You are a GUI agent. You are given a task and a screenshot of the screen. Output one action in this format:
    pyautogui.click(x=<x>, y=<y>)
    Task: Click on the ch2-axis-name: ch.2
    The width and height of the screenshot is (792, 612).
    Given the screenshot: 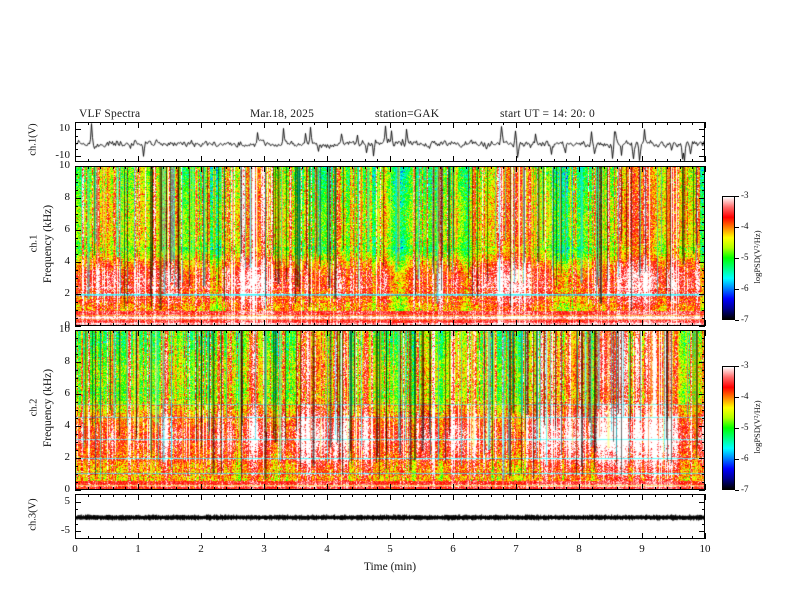 What is the action you would take?
    pyautogui.click(x=34, y=407)
    